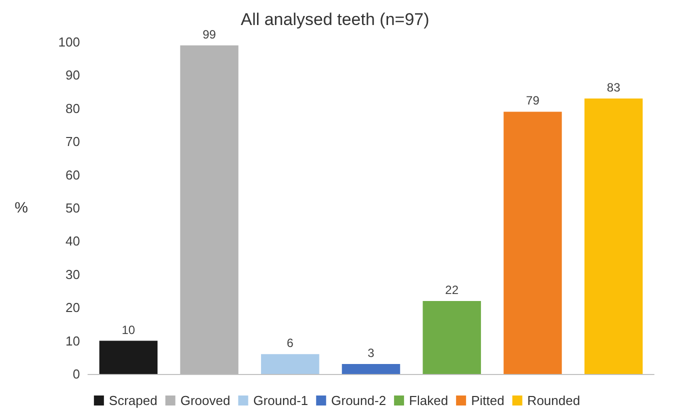  What do you see at coordinates (73, 308) in the screenshot?
I see `y-tick-label: 20` at bounding box center [73, 308].